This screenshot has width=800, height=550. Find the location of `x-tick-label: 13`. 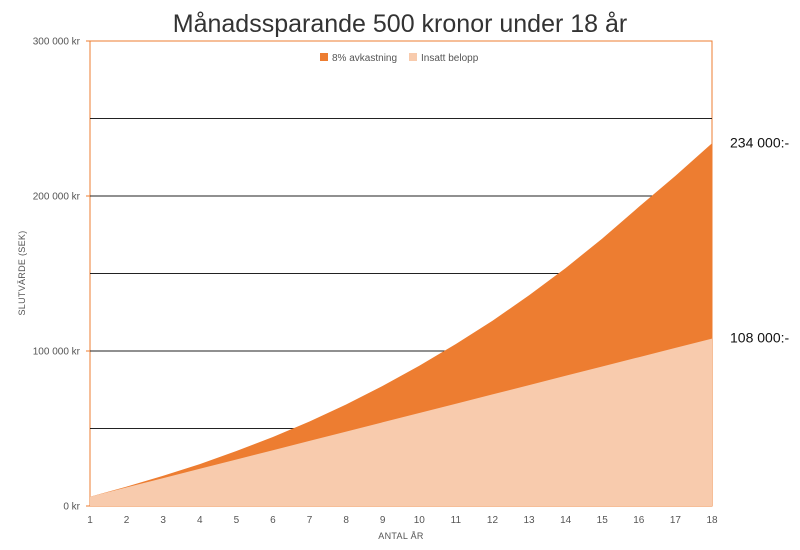

x-tick-label: 13 is located at coordinates (529, 520).